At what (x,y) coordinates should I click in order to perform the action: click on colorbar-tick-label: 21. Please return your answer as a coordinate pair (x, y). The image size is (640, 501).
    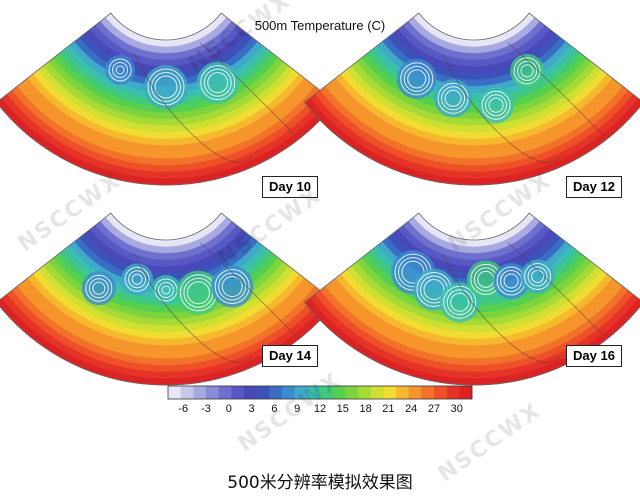
    Looking at the image, I should click on (388, 409).